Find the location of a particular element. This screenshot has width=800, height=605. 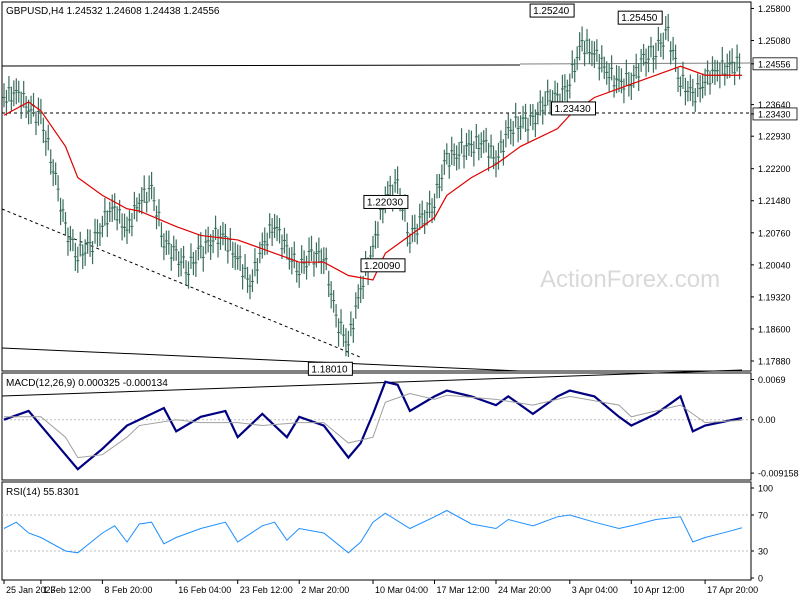

y-tick-label: 1.25800 is located at coordinates (774, 9).